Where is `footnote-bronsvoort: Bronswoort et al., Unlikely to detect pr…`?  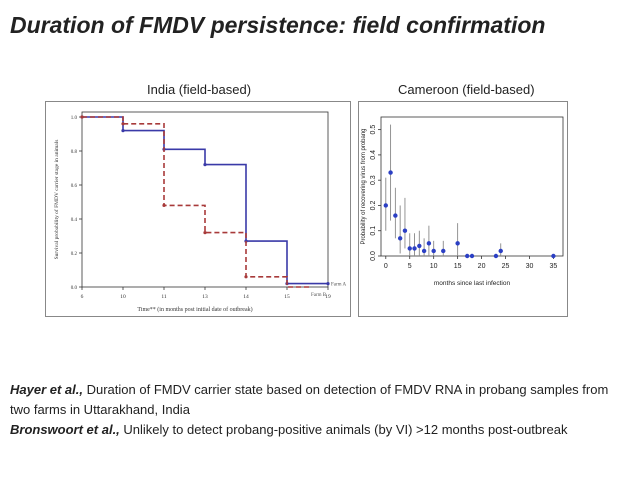 footnote-bronsvoort: Bronswoort et al., Unlikely to detect pr… is located at coordinates (310, 430).